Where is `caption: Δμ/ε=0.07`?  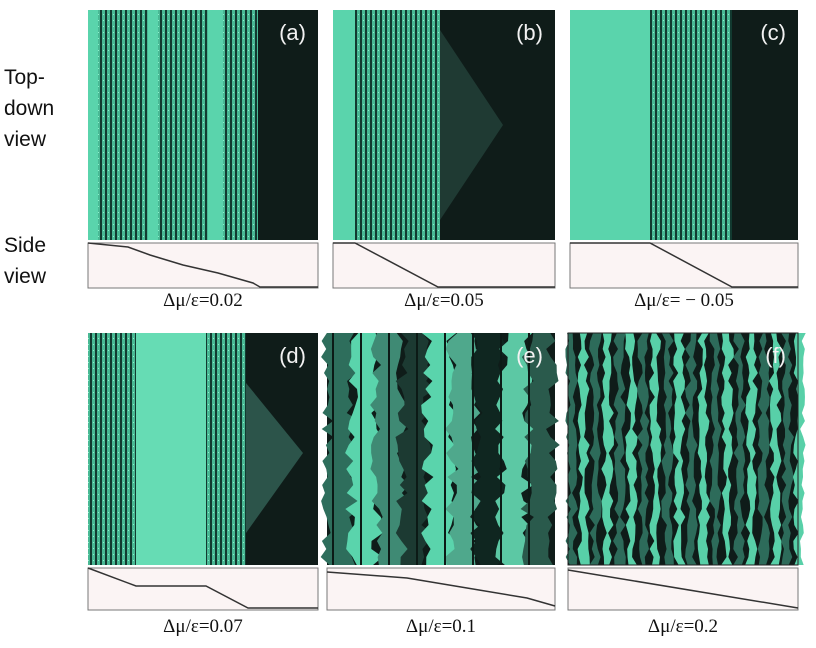
caption: Δμ/ε=0.07 is located at coordinates (203, 626).